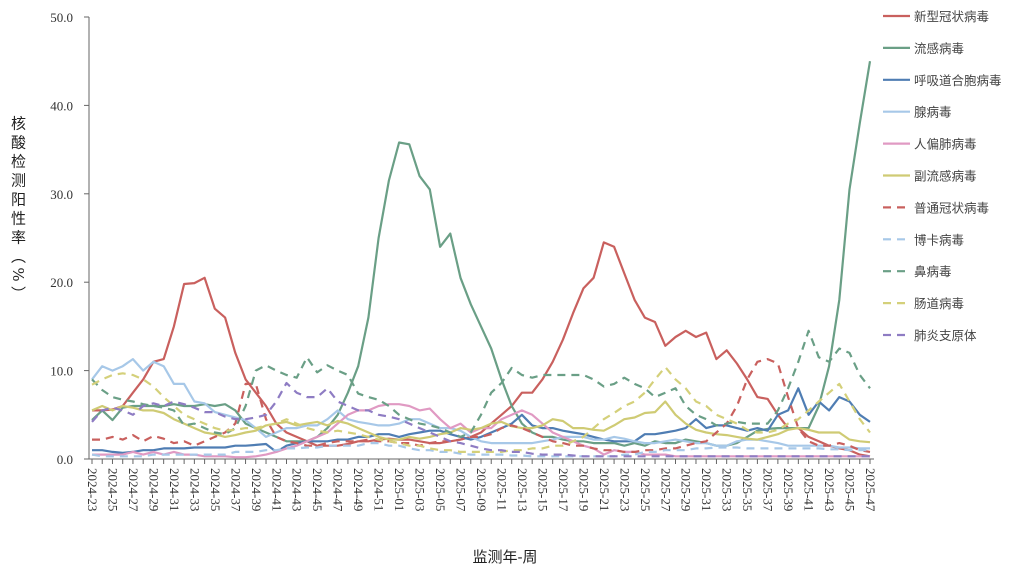 This screenshot has width=1024, height=576. What do you see at coordinates (768, 490) in the screenshot?
I see `x-tick-label: 2025-37` at bounding box center [768, 490].